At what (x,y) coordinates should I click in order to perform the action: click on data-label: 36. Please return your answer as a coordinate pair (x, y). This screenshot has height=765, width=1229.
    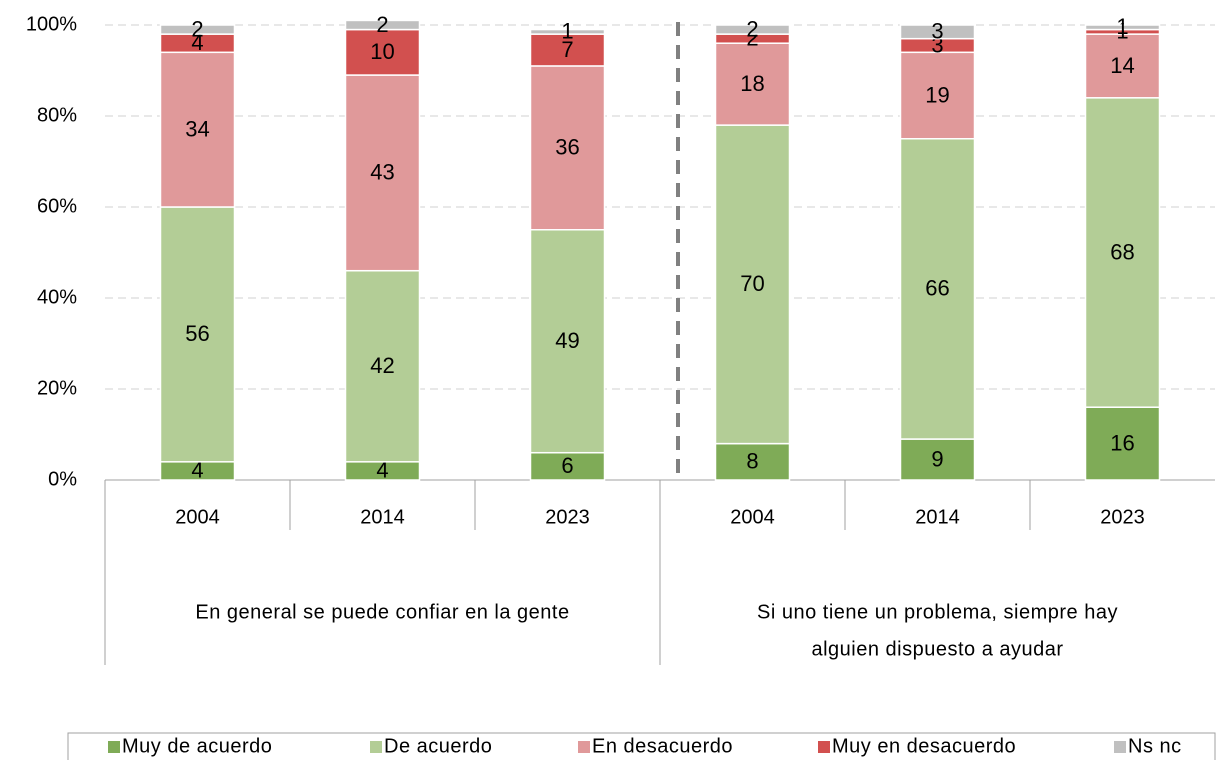
    Looking at the image, I should click on (567, 147).